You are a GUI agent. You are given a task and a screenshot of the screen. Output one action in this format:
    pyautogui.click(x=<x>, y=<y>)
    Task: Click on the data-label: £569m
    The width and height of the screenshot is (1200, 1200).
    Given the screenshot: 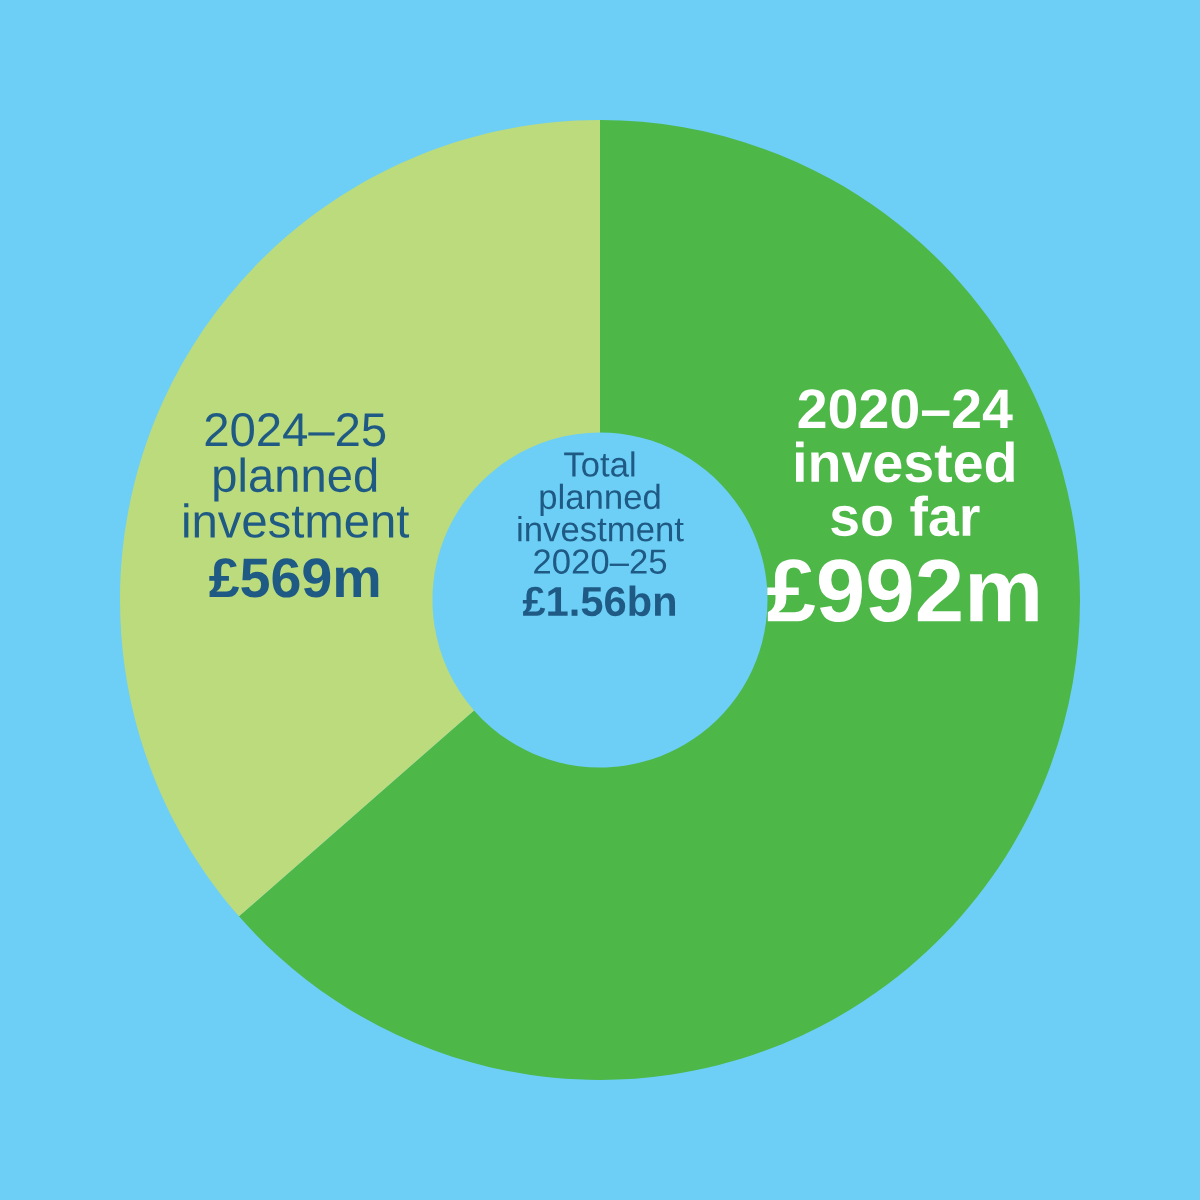 What is the action you would take?
    pyautogui.click(x=294, y=578)
    